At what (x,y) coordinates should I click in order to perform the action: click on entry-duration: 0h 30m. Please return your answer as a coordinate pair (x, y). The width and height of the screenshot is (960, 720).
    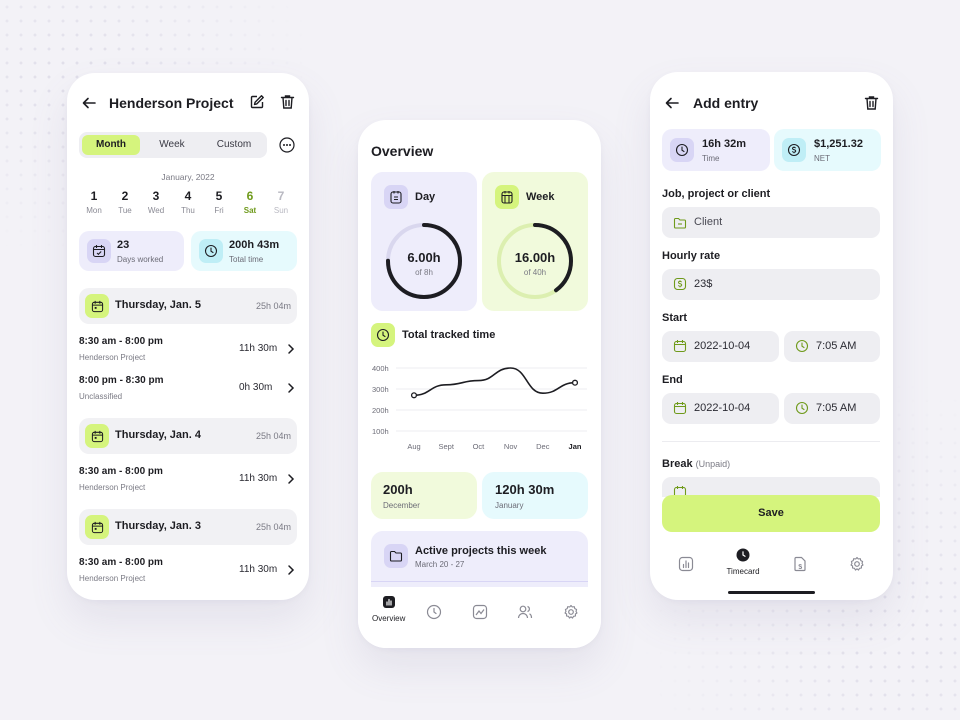
    Looking at the image, I should click on (256, 387).